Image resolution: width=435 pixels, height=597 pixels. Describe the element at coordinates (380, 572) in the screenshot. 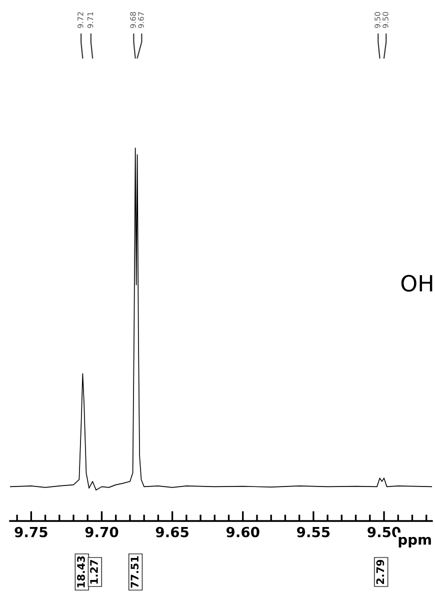

I see `text: 2.79` at that location.